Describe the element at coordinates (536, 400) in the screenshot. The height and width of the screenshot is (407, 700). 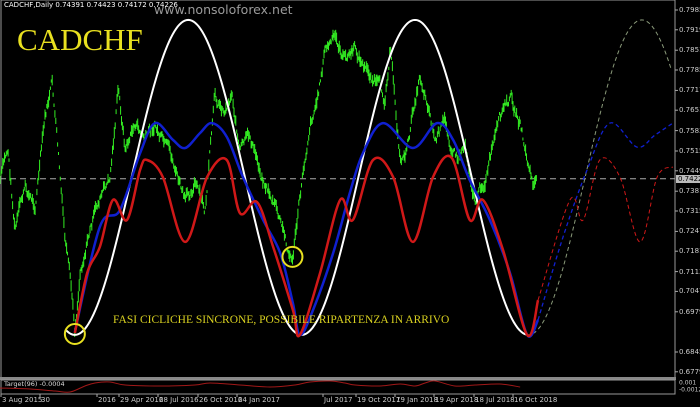
I see `x-tick-label: 16 Oct 2018` at that location.